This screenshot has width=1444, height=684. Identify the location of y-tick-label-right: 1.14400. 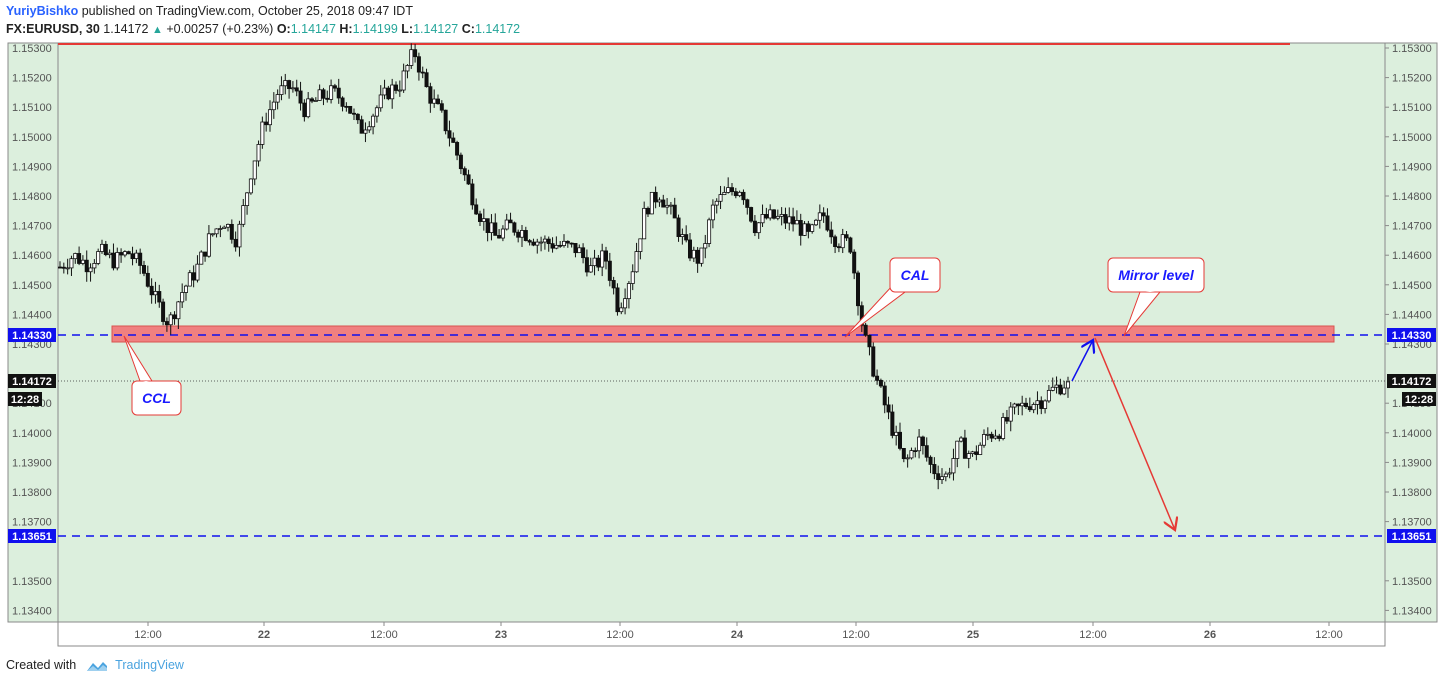
(1412, 315).